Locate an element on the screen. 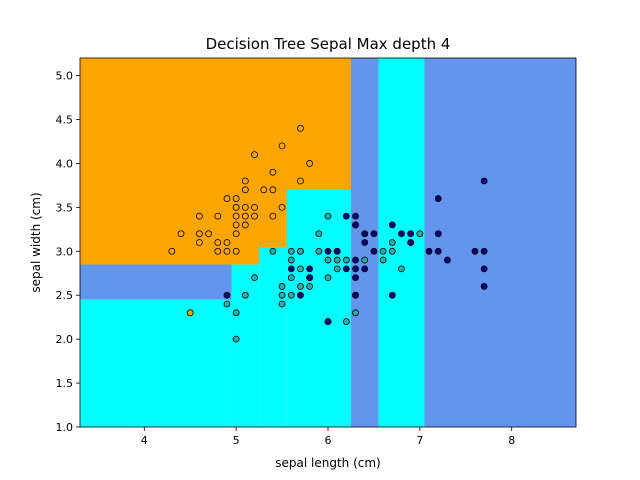 The width and height of the screenshot is (640, 480). y-tick-label: 3.5 is located at coordinates (65, 207).